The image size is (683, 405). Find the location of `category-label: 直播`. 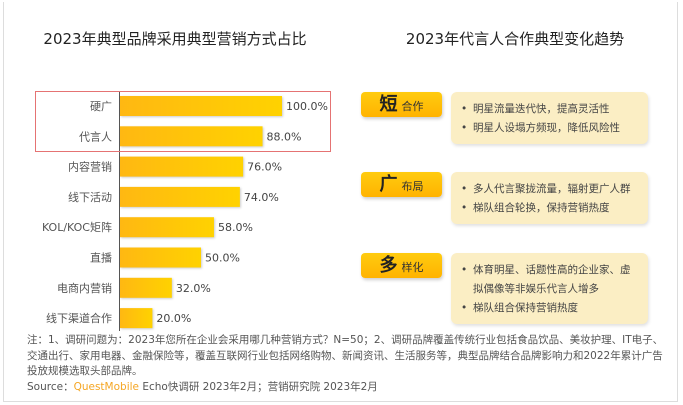

category-label: 直播 is located at coordinates (101, 258).